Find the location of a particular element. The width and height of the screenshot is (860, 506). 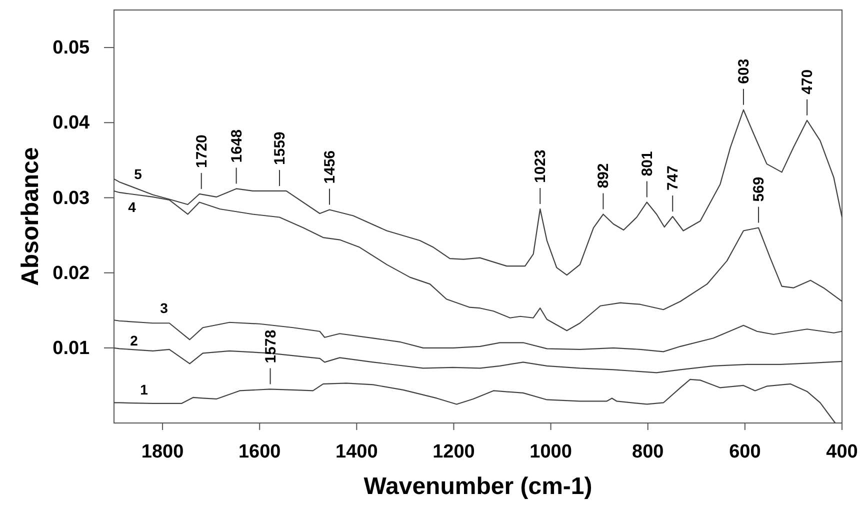

x-tick-label: 1000 is located at coordinates (551, 452).